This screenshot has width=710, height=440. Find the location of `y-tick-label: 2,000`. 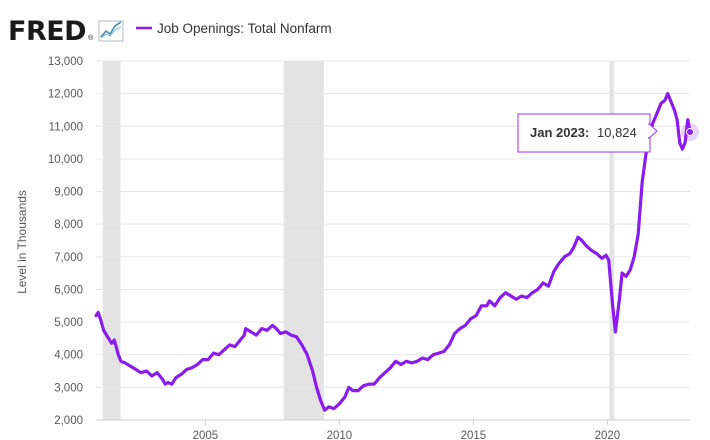

y-tick-label: 2,000 is located at coordinates (68, 421).